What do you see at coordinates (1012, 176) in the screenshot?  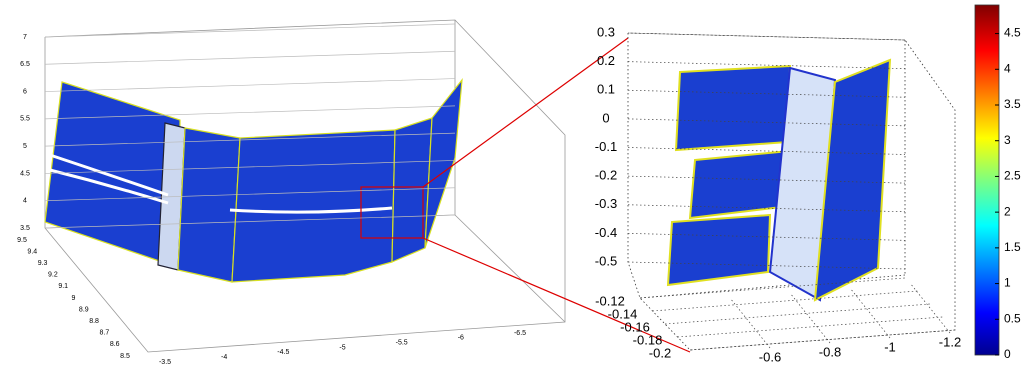 I see `colorbar-tick-label: 2.5` at bounding box center [1012, 176].